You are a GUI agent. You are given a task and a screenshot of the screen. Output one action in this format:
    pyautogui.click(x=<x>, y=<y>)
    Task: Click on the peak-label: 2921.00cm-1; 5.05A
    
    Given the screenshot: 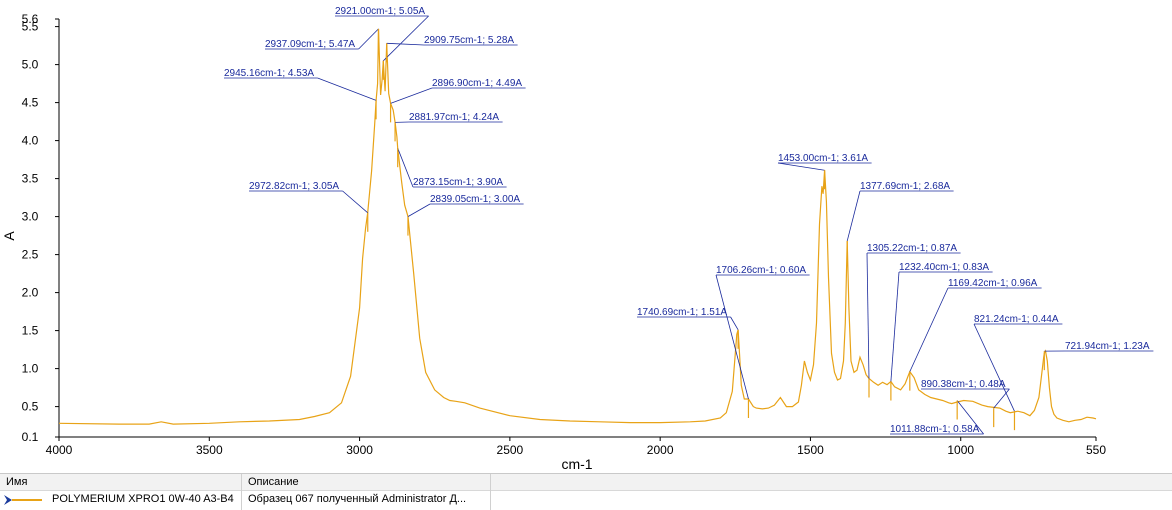 What is the action you would take?
    pyautogui.click(x=380, y=11)
    